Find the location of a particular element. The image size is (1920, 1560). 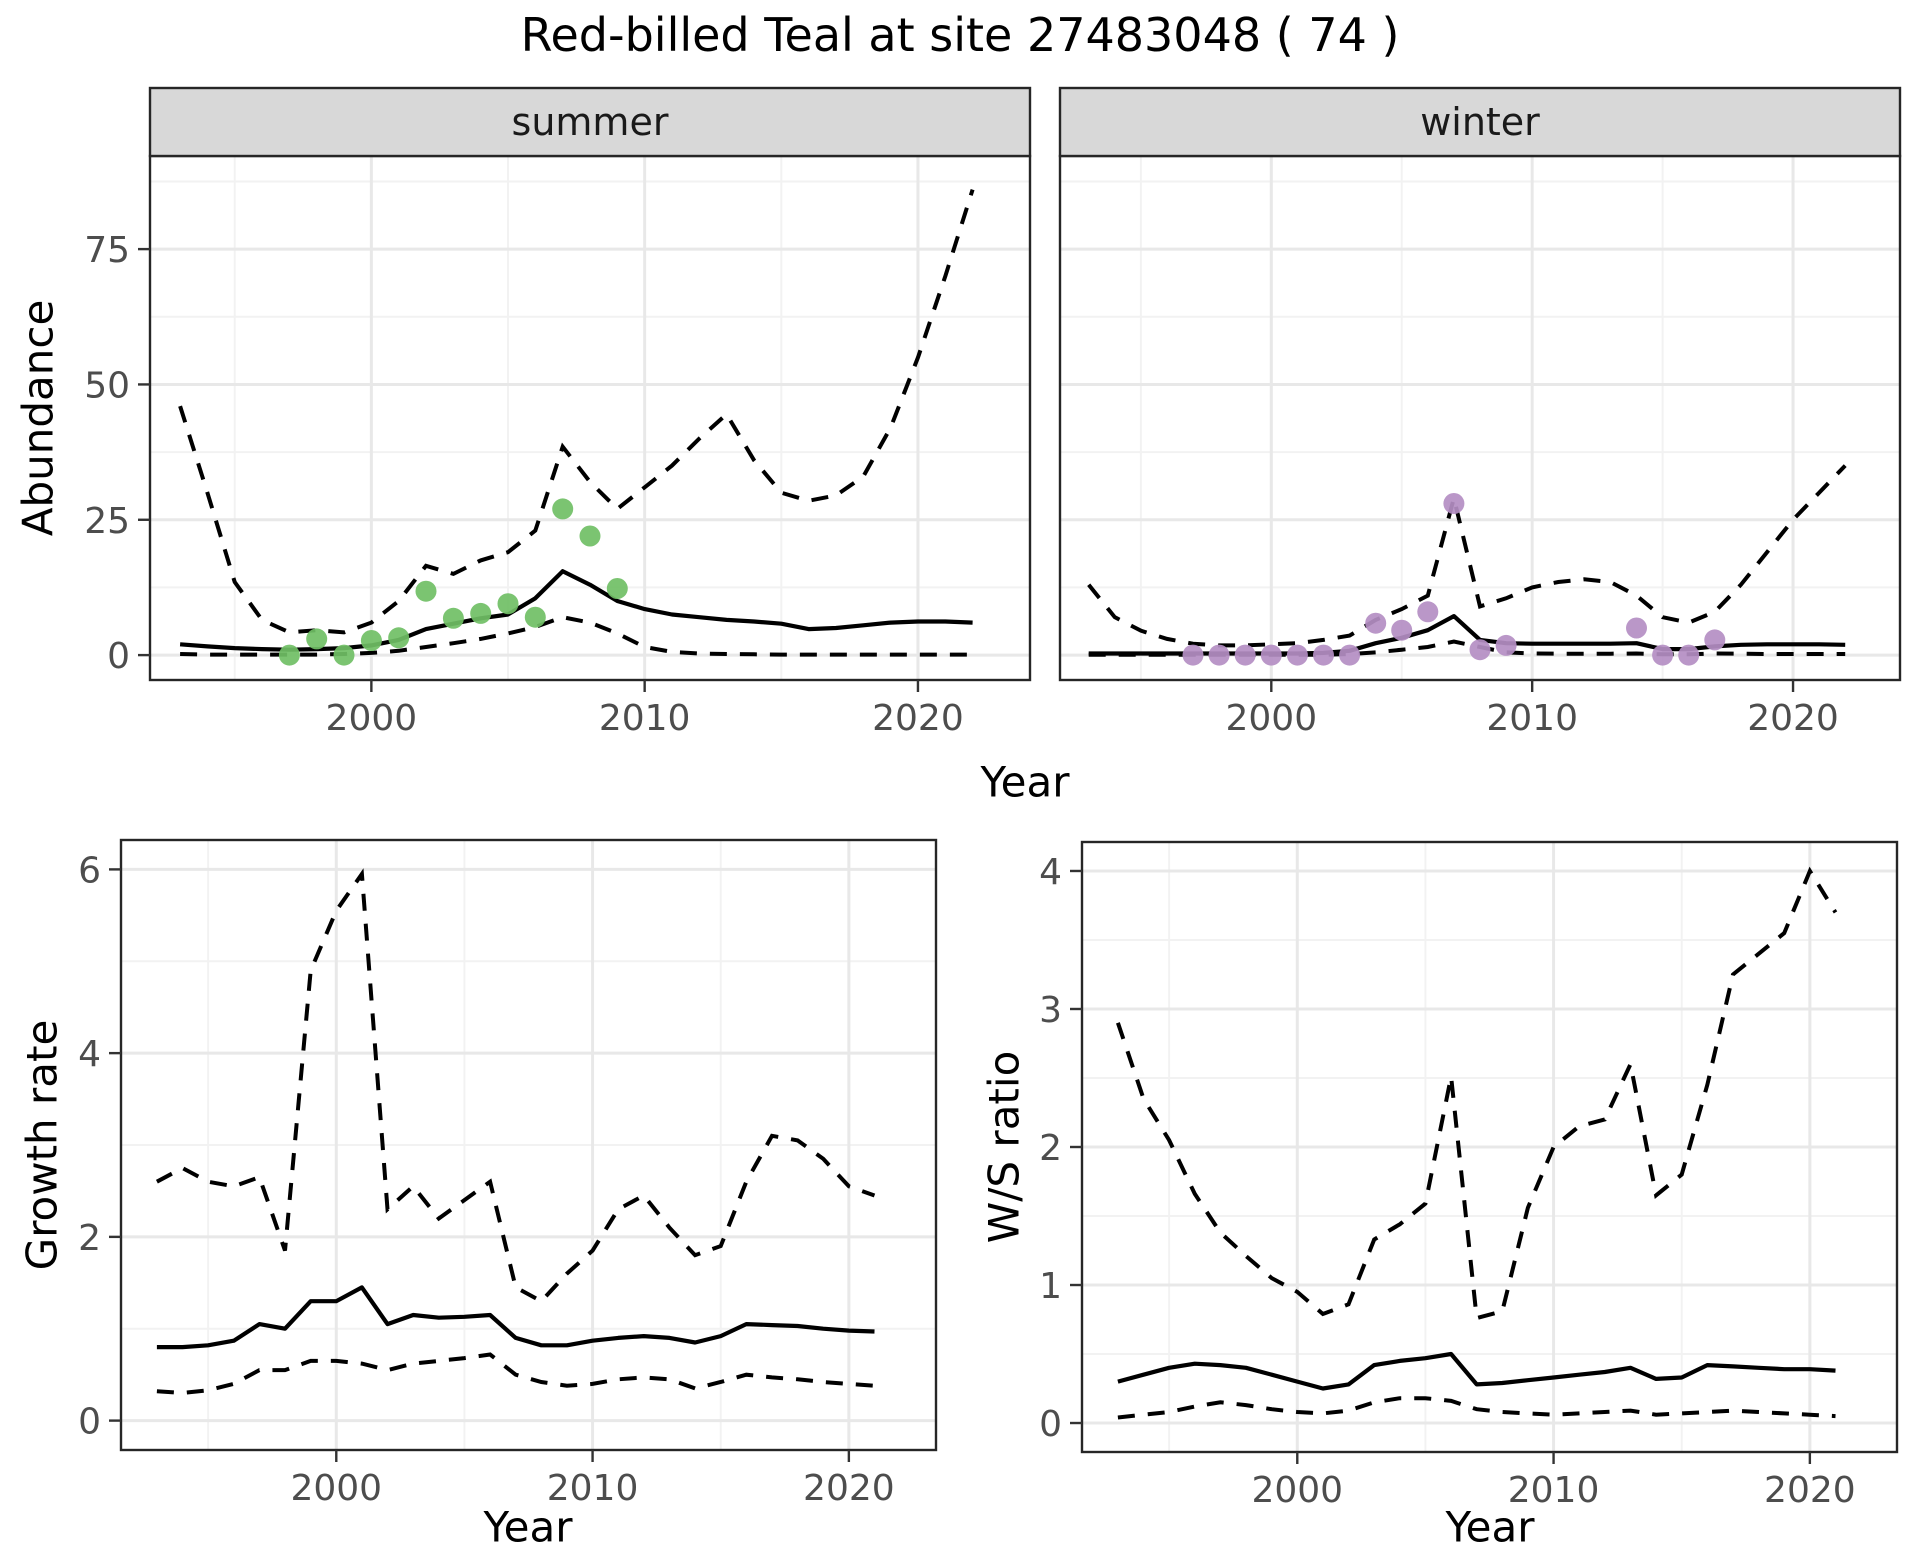

x-axis-title-top: Year is located at coordinates (1025, 782).